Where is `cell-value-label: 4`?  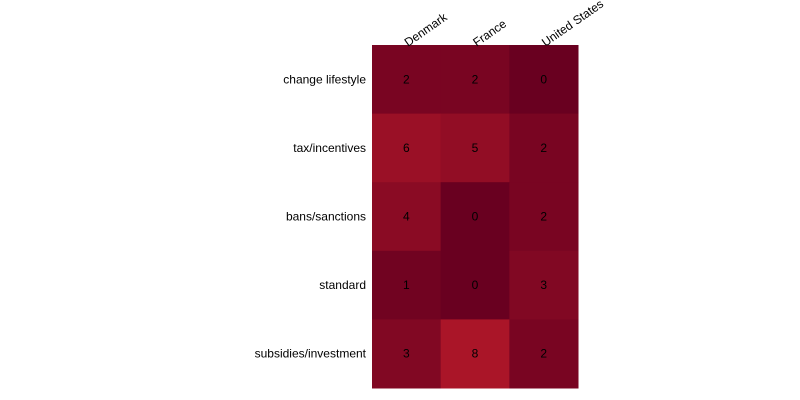
cell-value-label: 4 is located at coordinates (406, 217).